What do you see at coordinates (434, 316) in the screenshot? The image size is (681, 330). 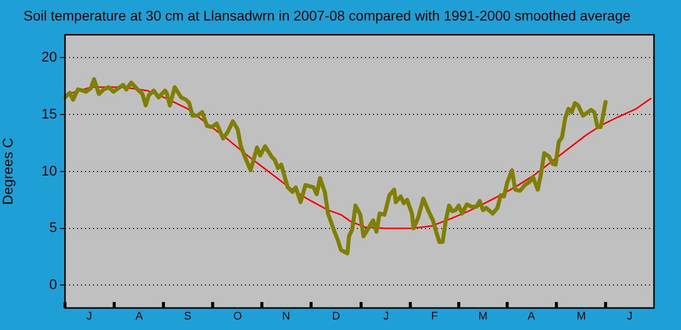 I see `x-tick-label: F` at bounding box center [434, 316].